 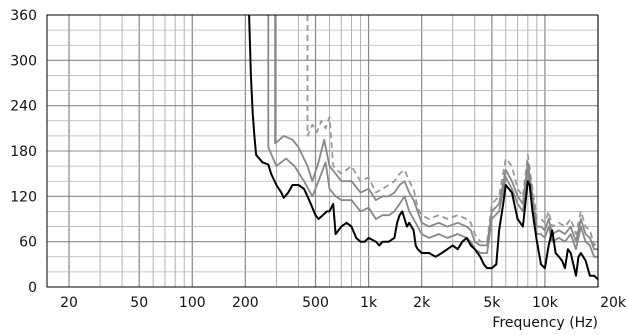 I want to click on x-tick-labels: 20 50 100 200 500 1k 2k 5k 10k 20k, so click(x=343, y=303).